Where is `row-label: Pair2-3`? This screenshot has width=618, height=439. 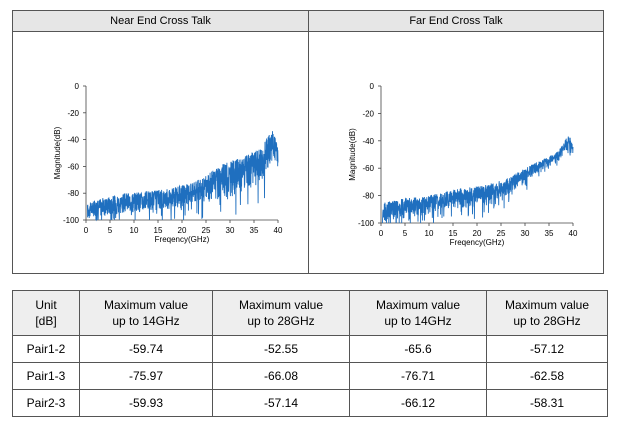 row-label: Pair2-3 is located at coordinates (46, 403).